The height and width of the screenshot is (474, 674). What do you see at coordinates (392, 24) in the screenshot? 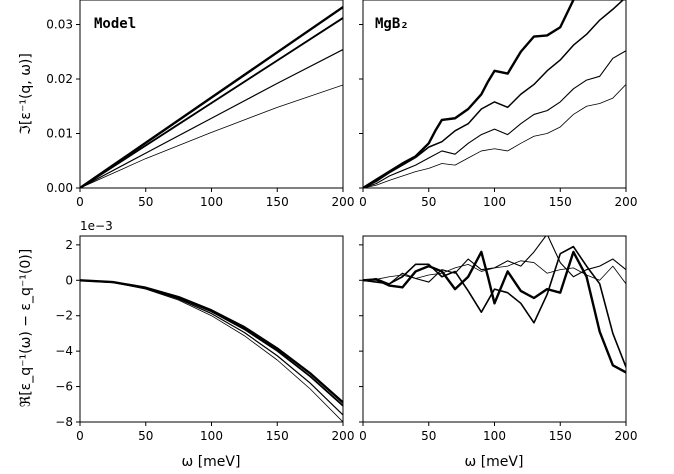
I see `panel-title-mgb2: MgB₂` at bounding box center [392, 24].